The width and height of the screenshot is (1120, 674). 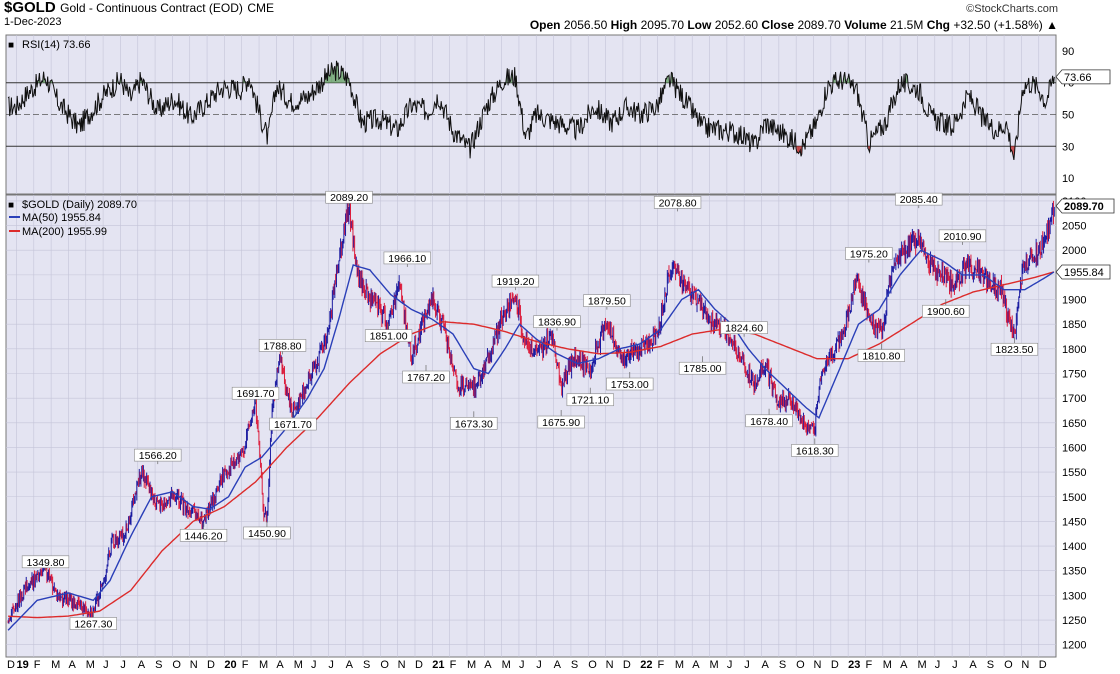 I want to click on callout-label: 1753.00, so click(x=630, y=385).